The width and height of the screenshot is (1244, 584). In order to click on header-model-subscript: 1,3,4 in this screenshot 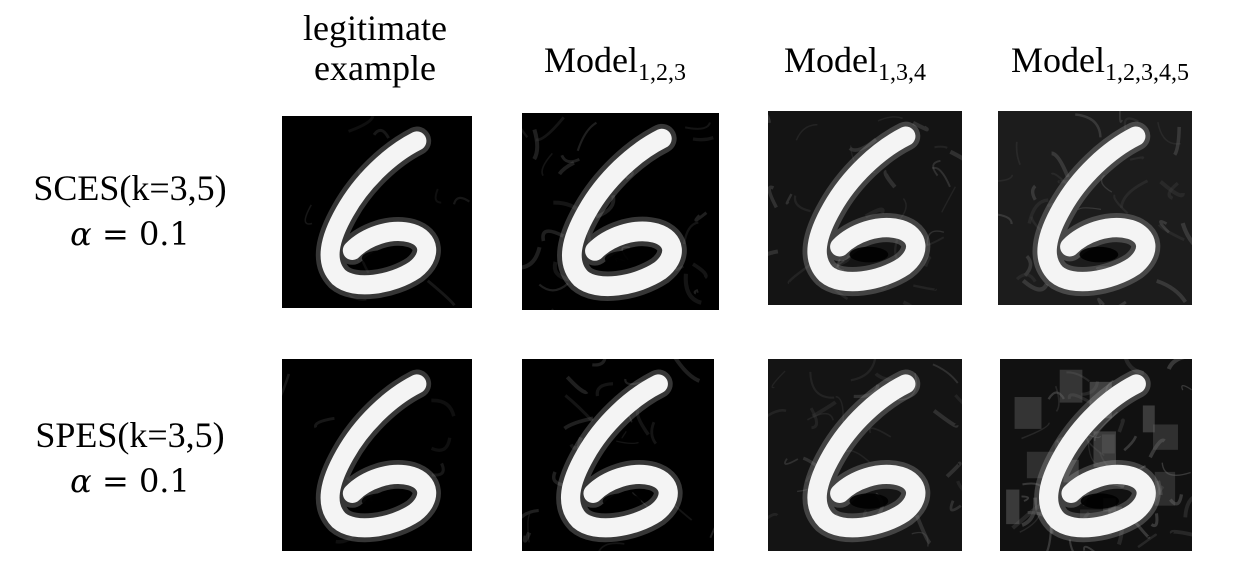, I will do `click(902, 73)`.